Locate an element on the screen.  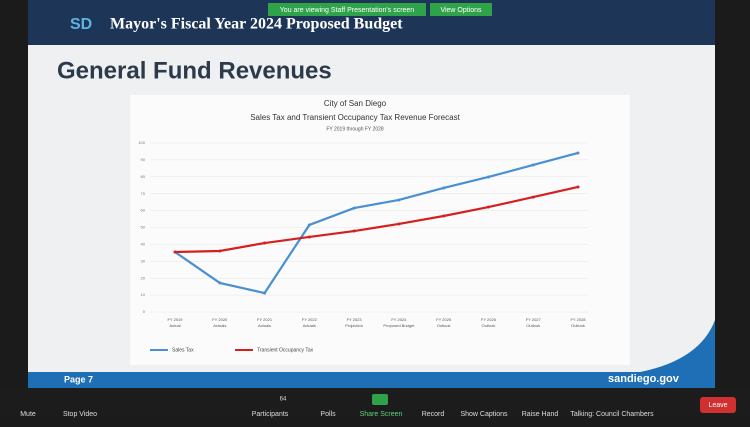
y-tick-label: 30 is located at coordinates (143, 260).